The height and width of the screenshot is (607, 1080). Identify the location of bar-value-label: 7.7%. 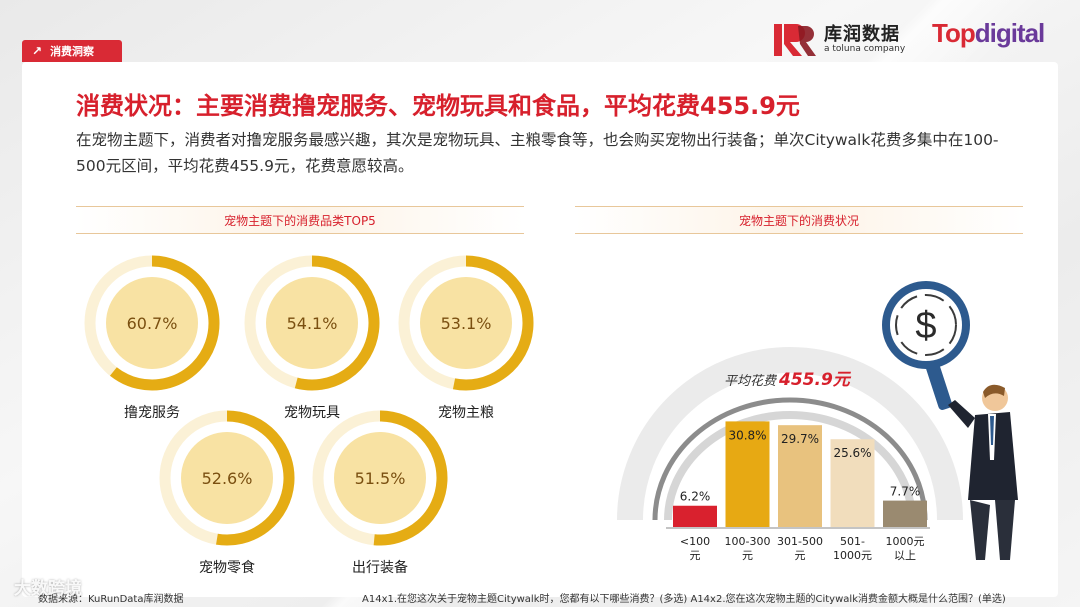
(905, 492).